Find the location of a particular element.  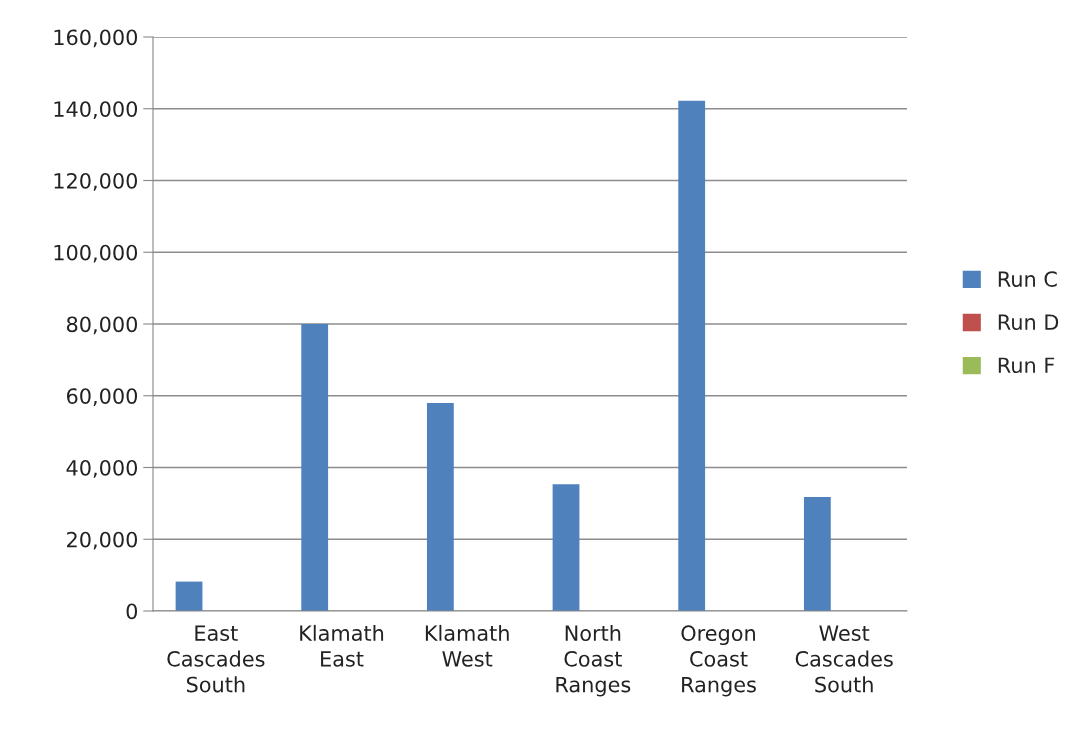

y-tick-label: 40,000 is located at coordinates (102, 468).